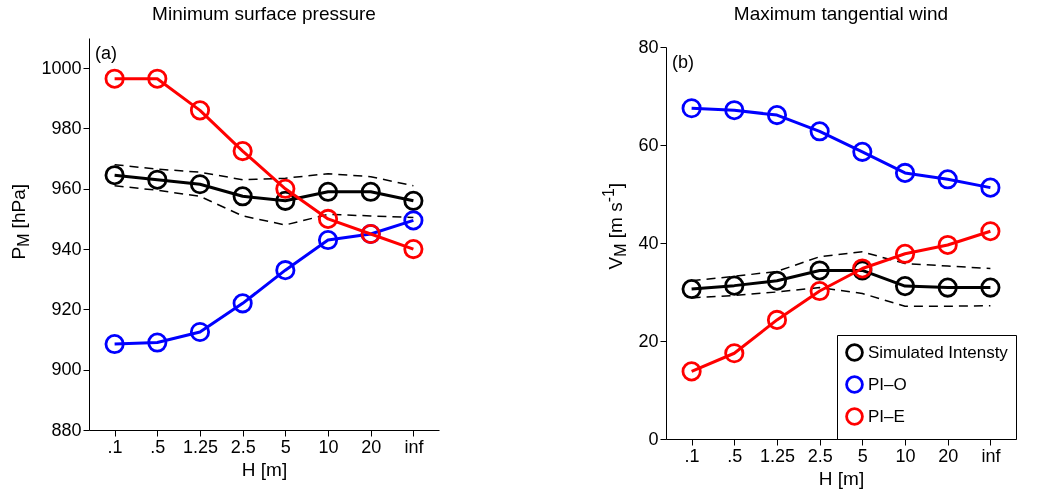  Describe the element at coordinates (683, 62) in the screenshot. I see `annotation: (b)` at that location.